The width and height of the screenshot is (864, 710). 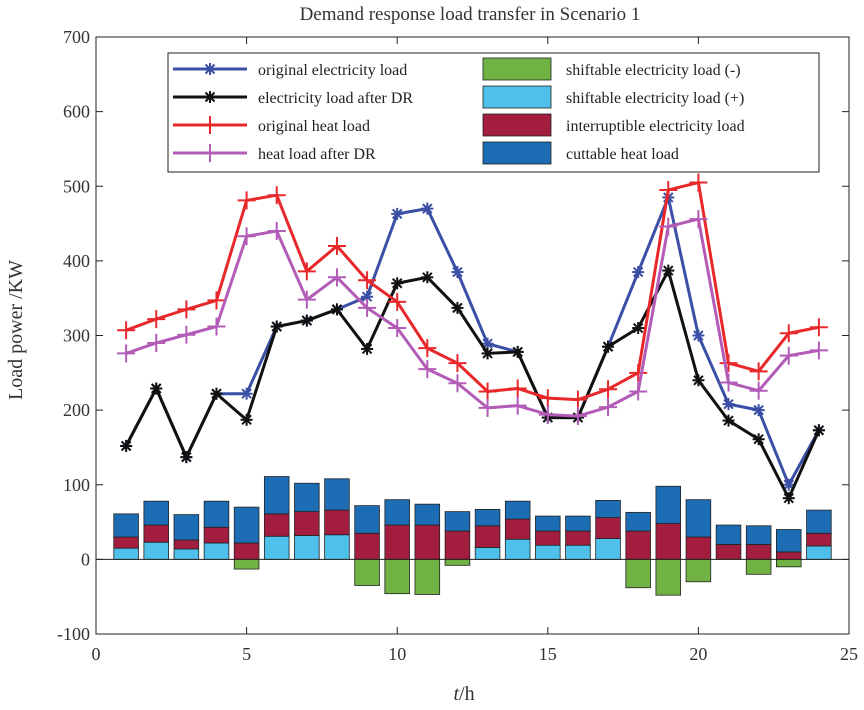 What do you see at coordinates (470, 694) in the screenshot?
I see `x-axis-label-unit: h` at bounding box center [470, 694].